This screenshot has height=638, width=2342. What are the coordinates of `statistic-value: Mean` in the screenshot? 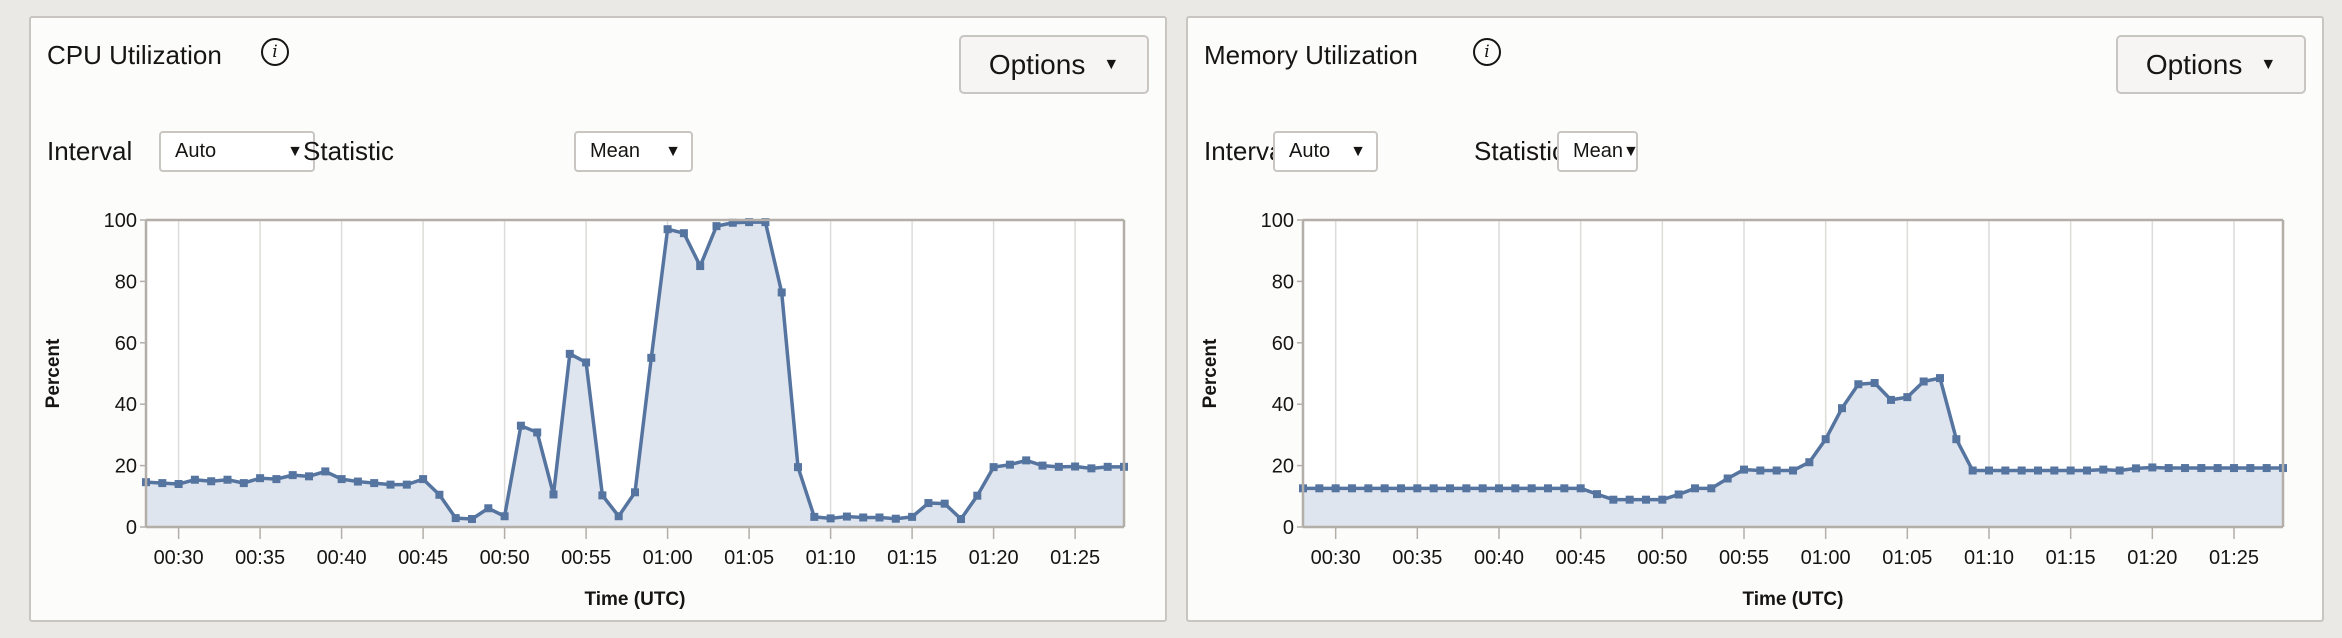 It's located at (1598, 151).